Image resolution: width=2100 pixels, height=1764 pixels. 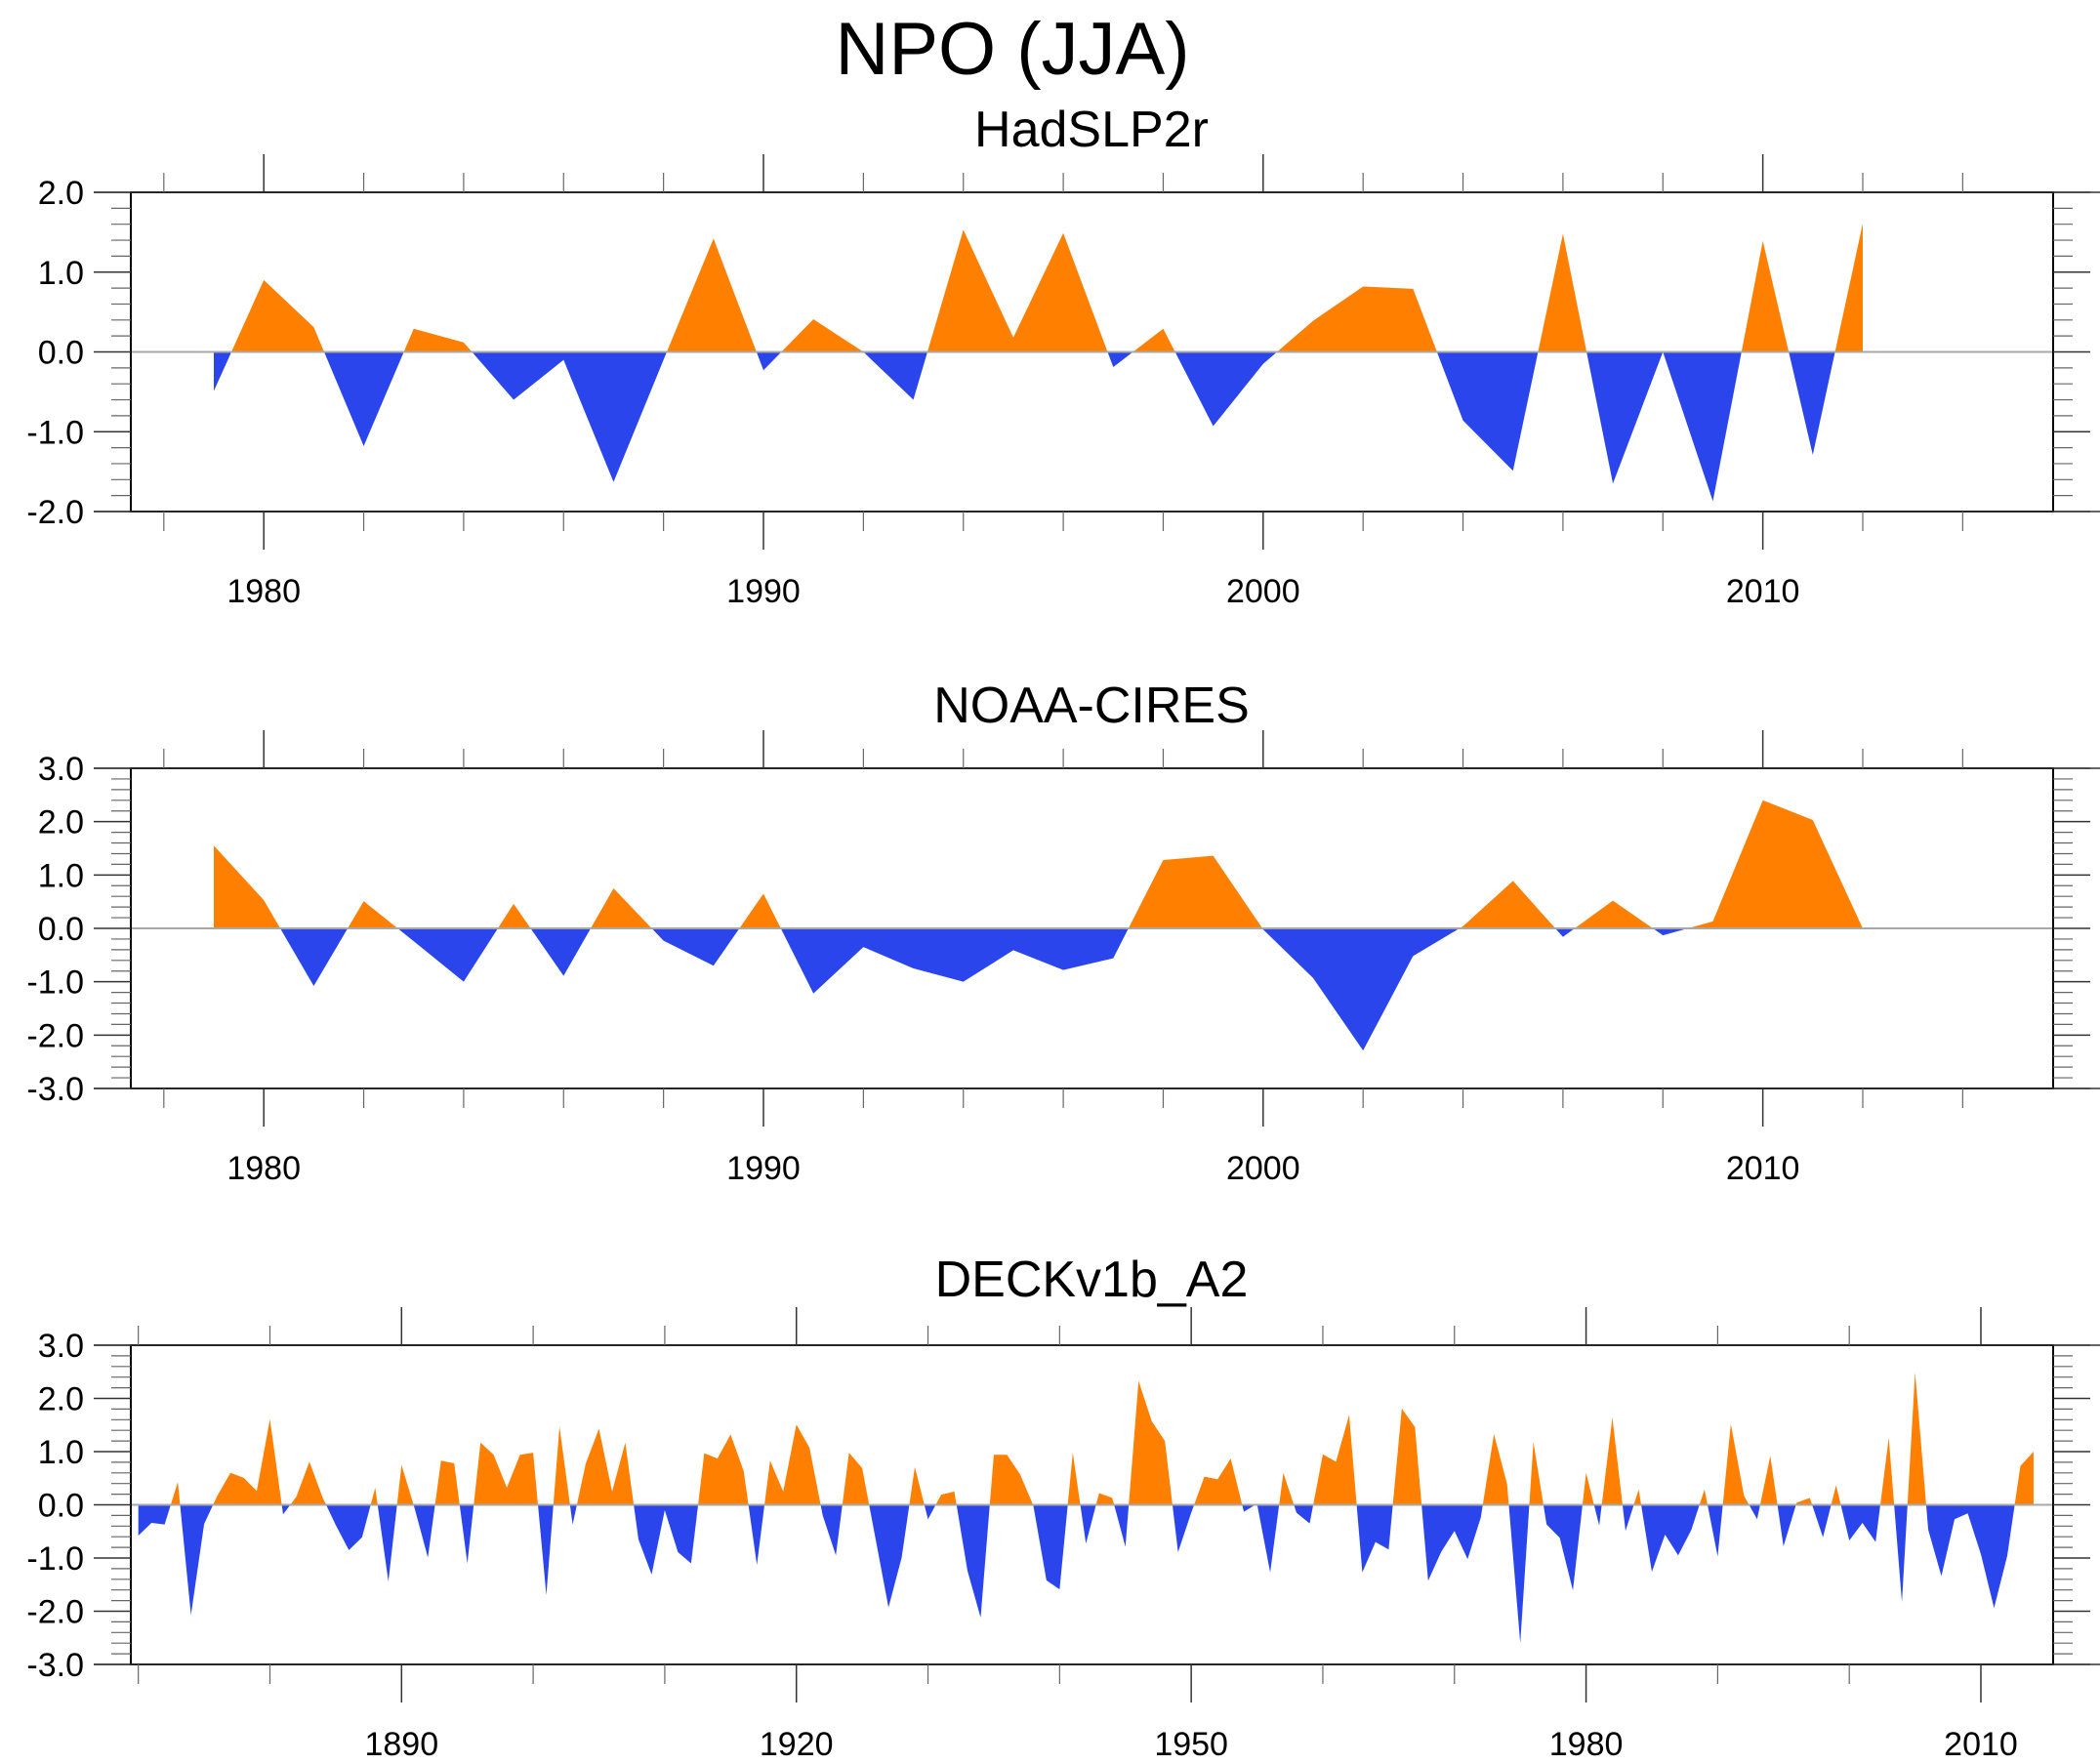 I want to click on x-tick-label: 1950, so click(x=1191, y=1744).